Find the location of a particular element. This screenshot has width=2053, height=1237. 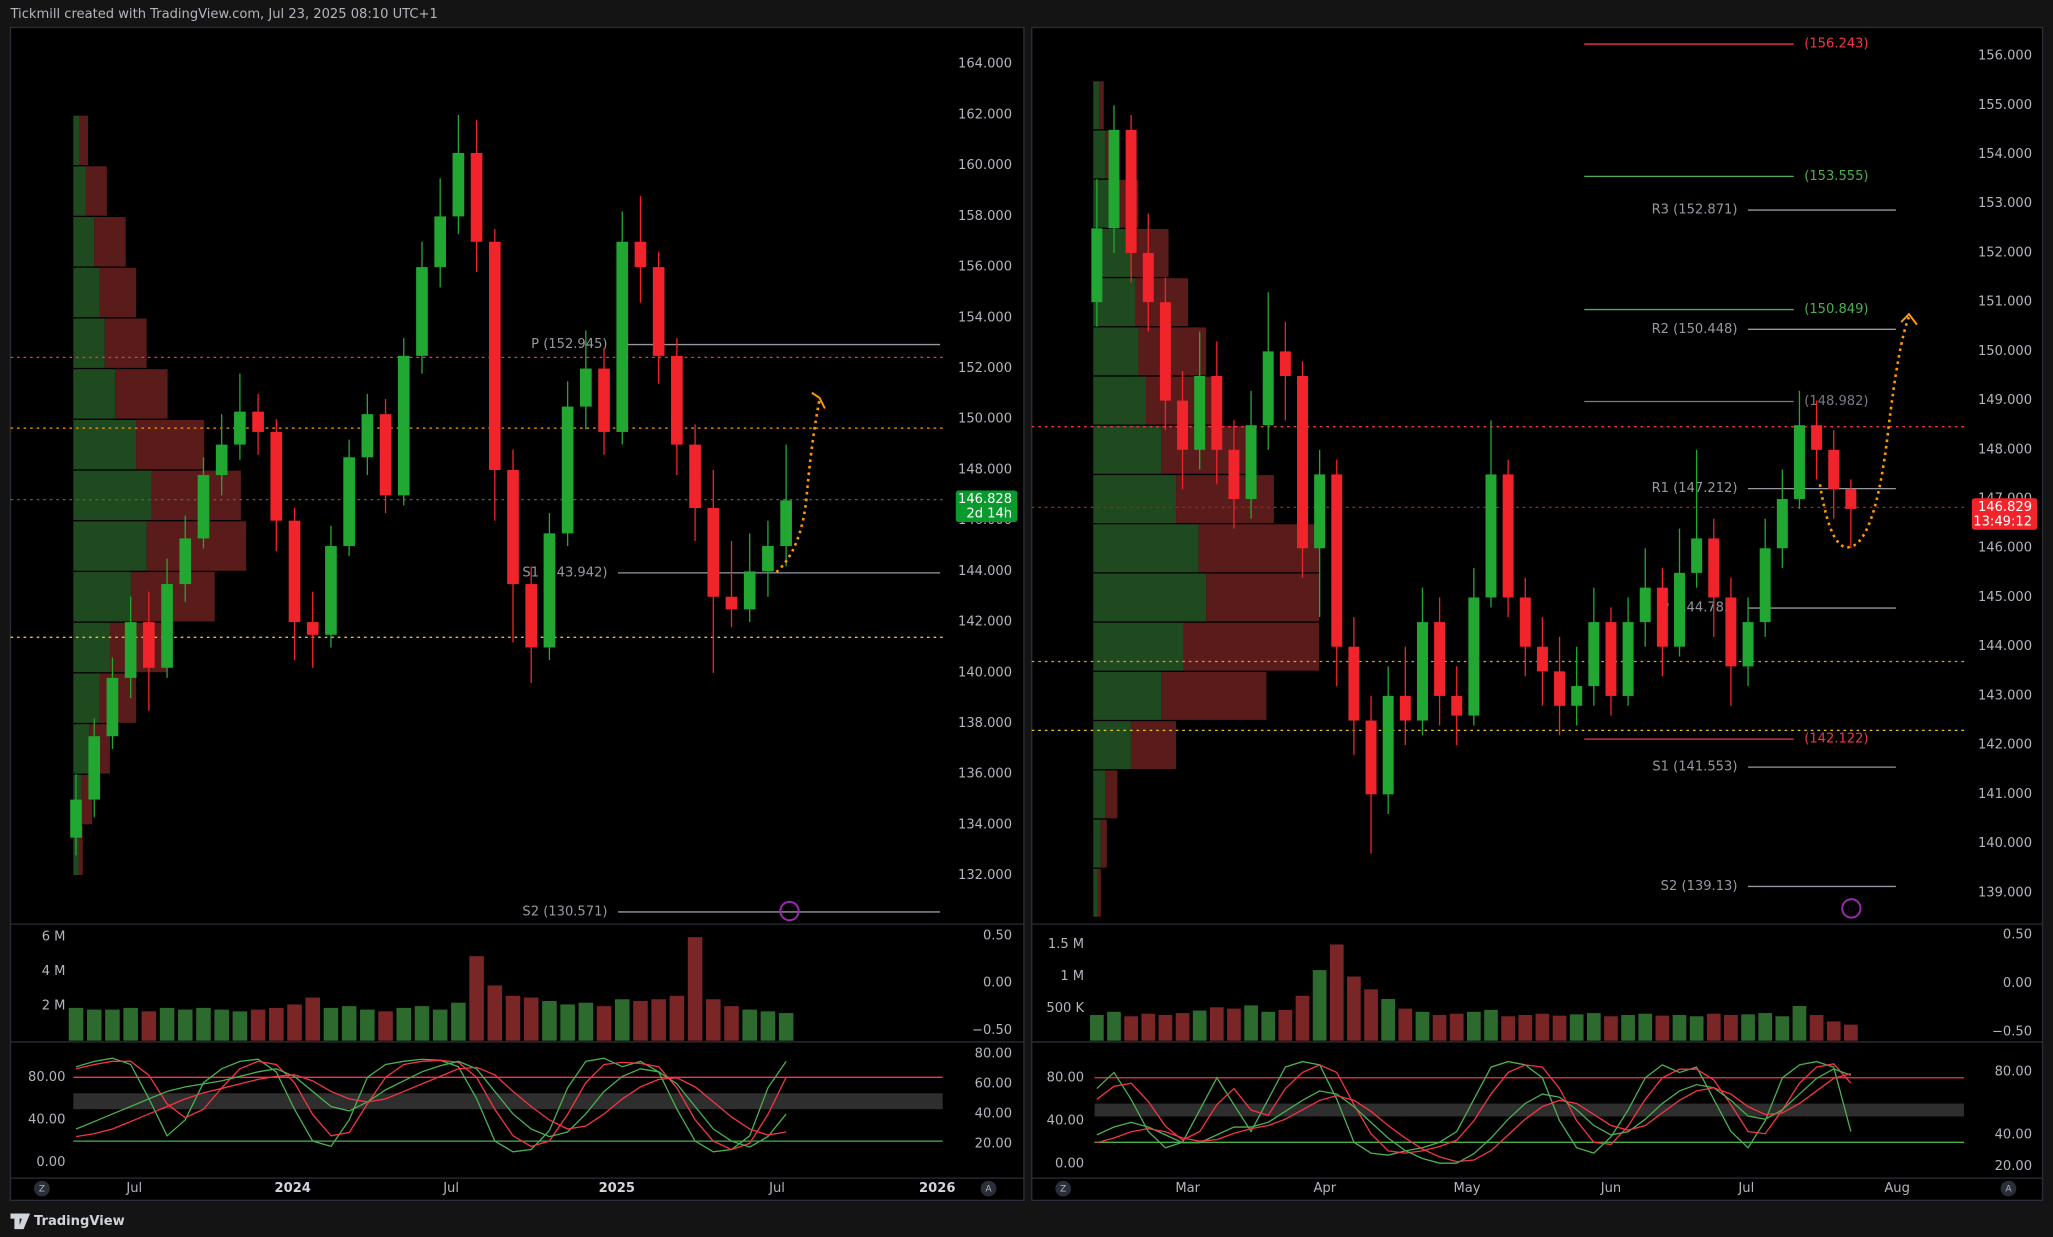

level-label: S1 (143.942) is located at coordinates (564, 572).